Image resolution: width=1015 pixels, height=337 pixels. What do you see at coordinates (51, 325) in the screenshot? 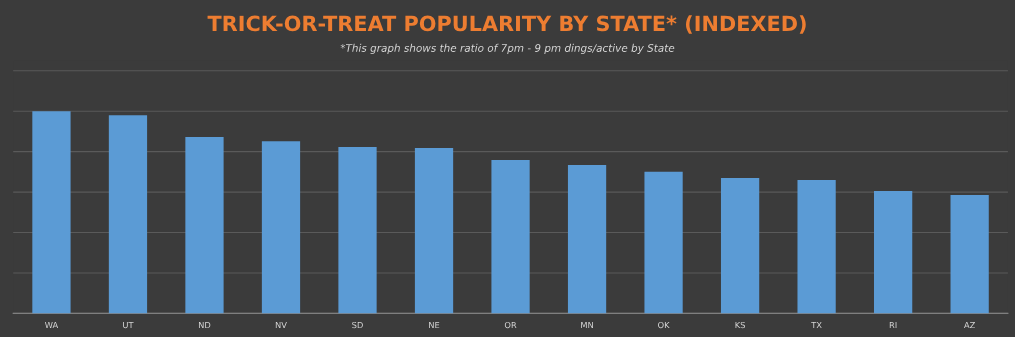
I see `x-tick-label: WA` at bounding box center [51, 325].